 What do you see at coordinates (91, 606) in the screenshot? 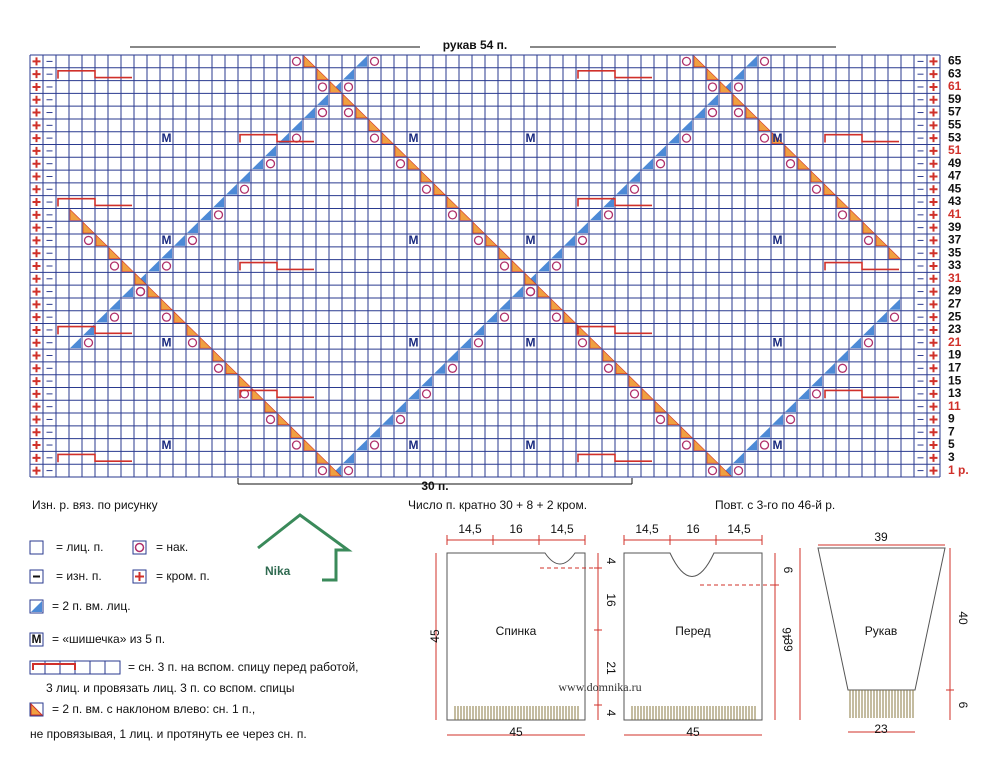
I see `legend-text: = 2 п. вм. лиц.` at bounding box center [91, 606].